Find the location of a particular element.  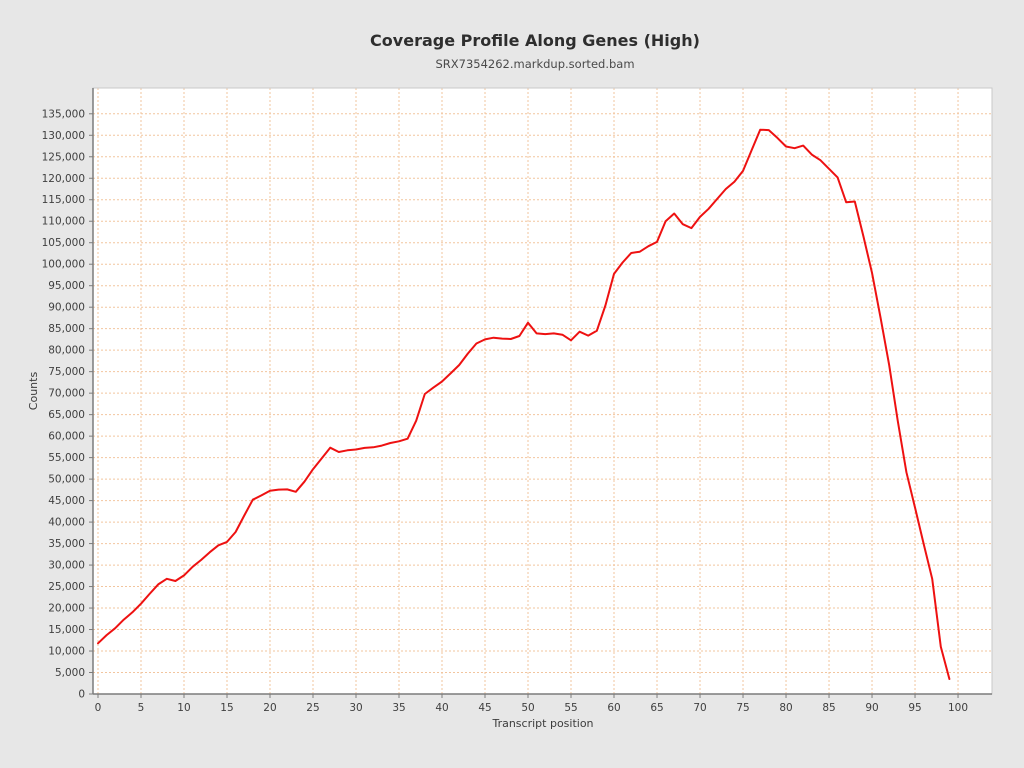

y-tick-label: 35,000 is located at coordinates (66, 544).